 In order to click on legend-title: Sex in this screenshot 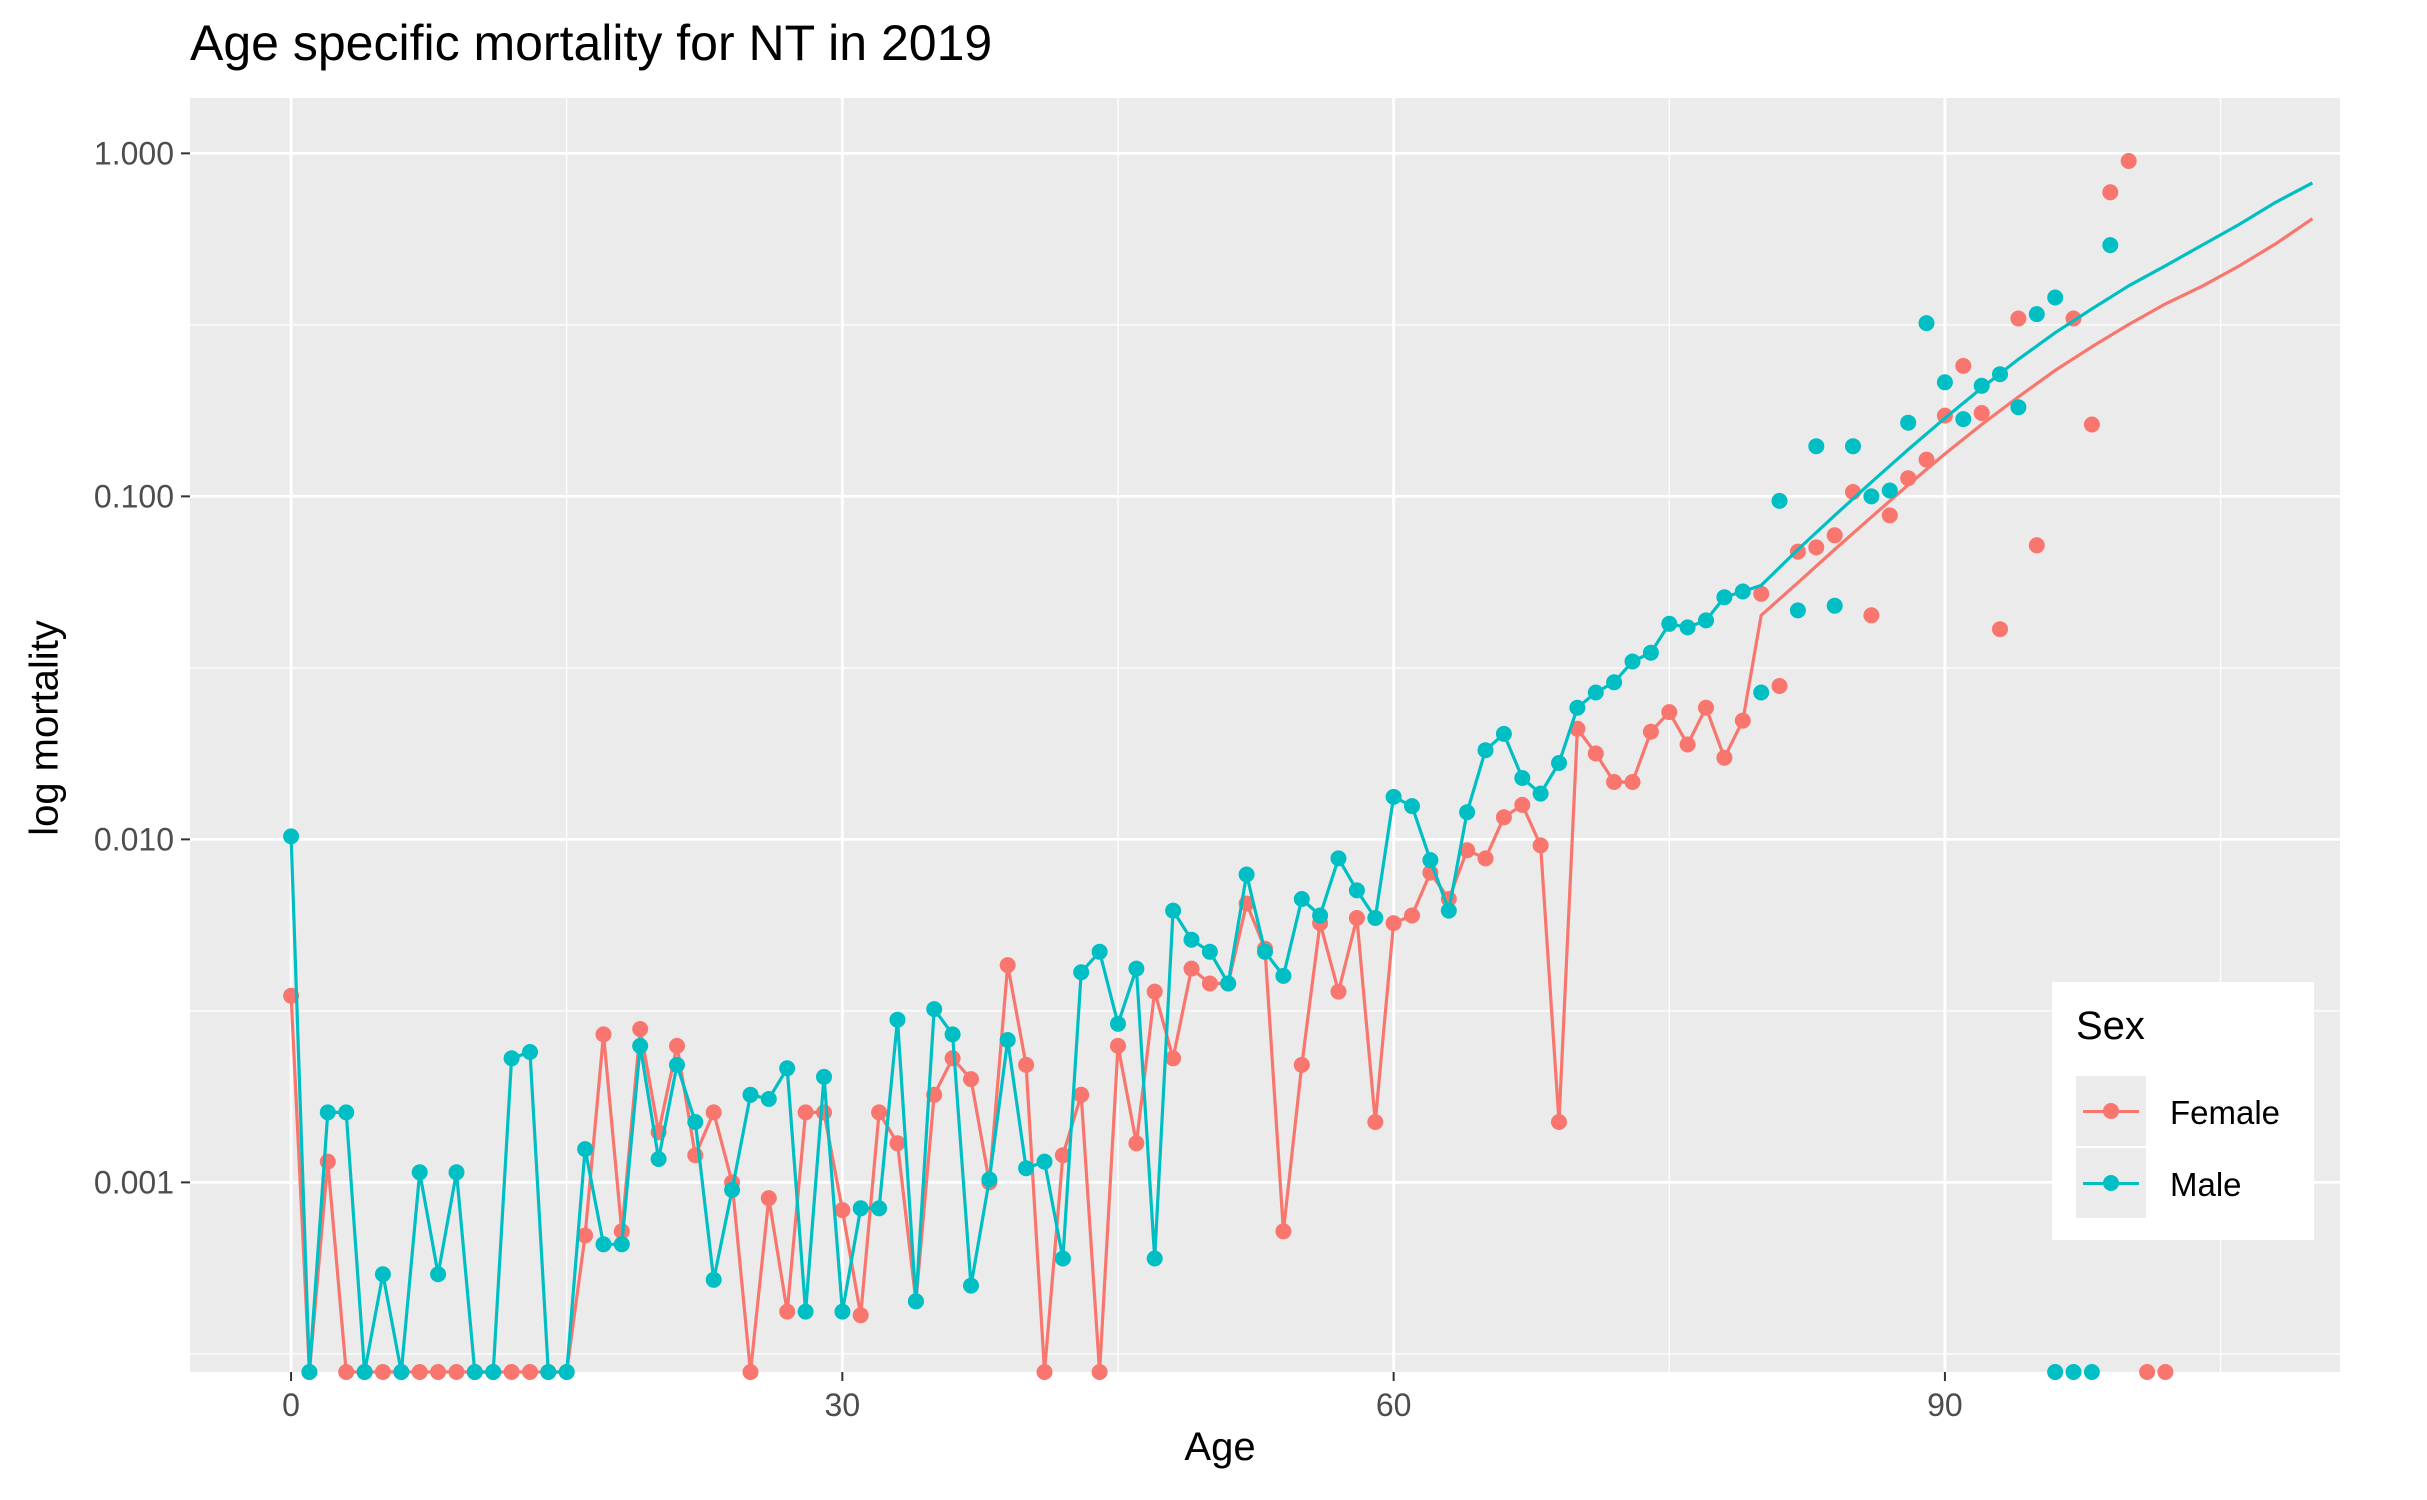, I will do `click(2110, 1026)`.